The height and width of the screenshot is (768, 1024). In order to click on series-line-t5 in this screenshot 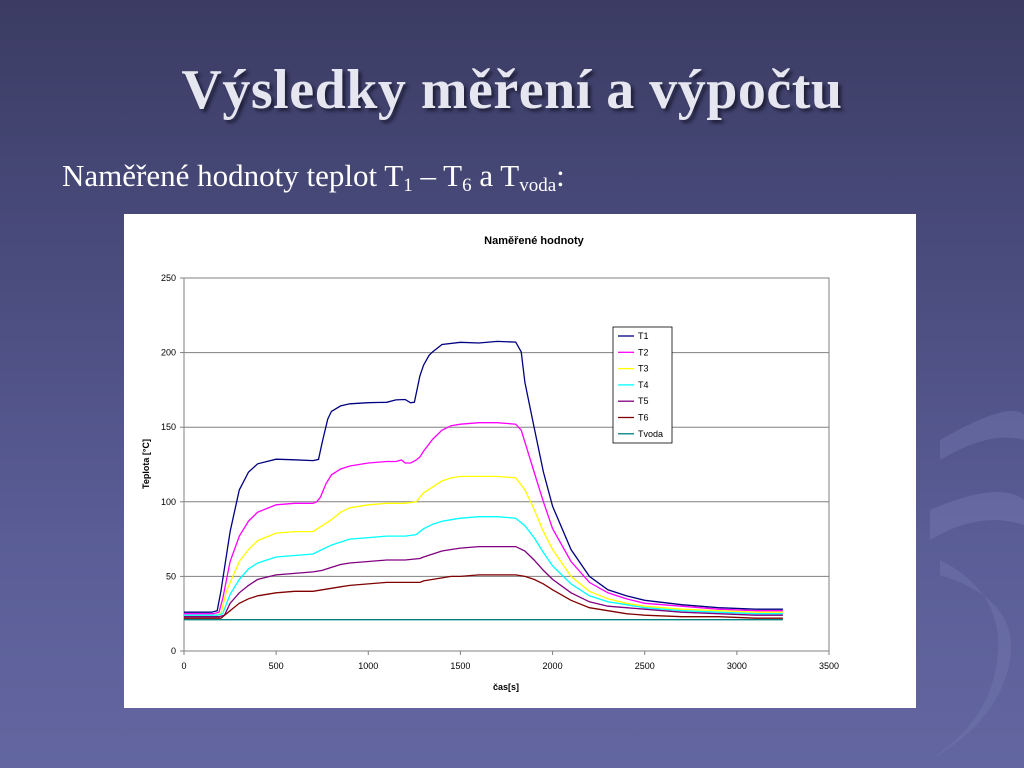, I will do `click(483, 581)`.